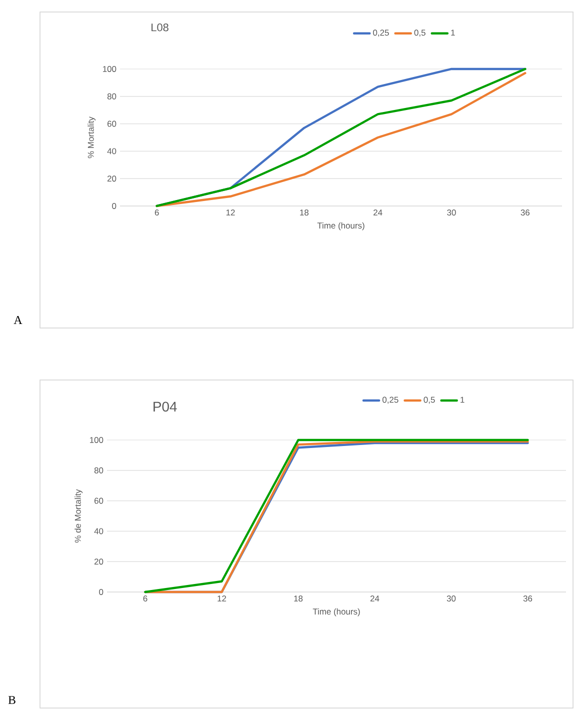  Describe the element at coordinates (160, 28) in the screenshot. I see `chart-title: L08` at that location.